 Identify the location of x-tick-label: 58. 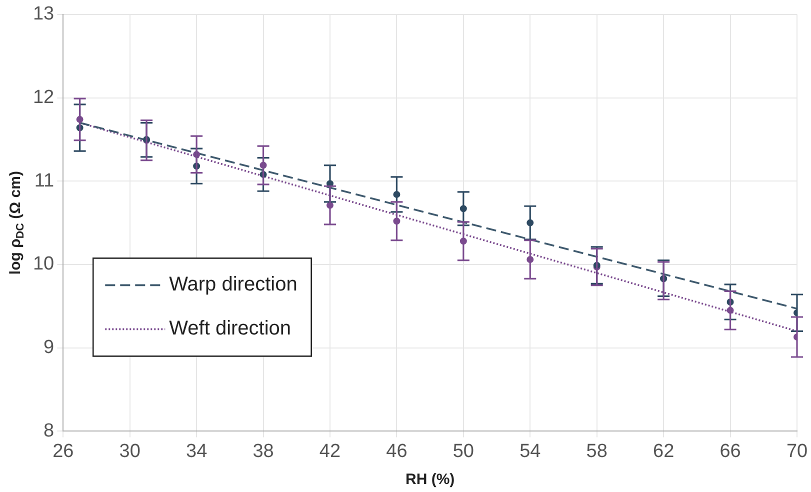
(597, 451).